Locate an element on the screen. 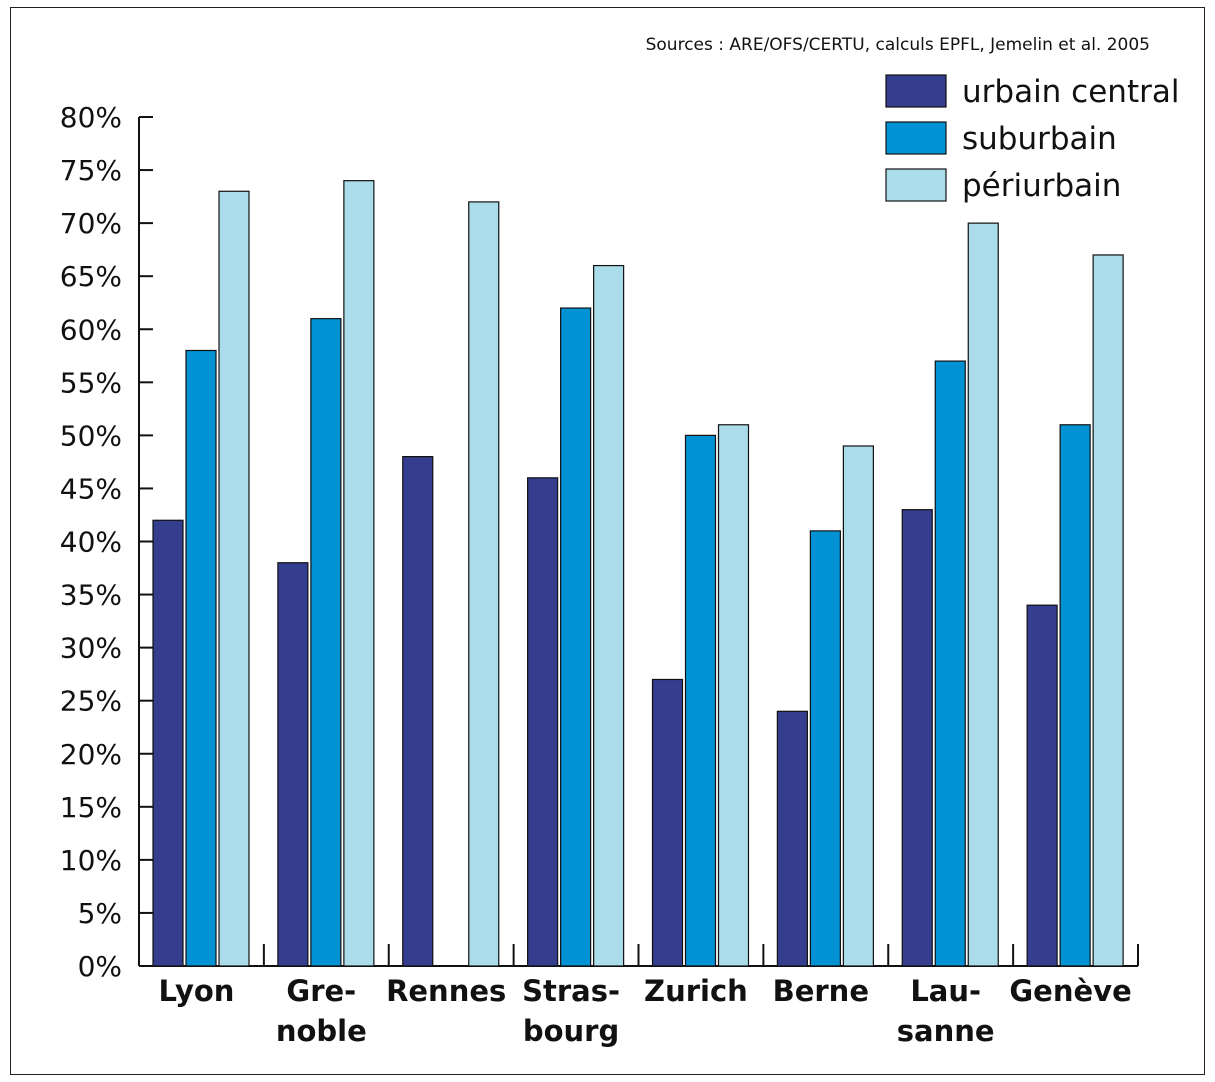  category-label: Lau- is located at coordinates (945, 991).